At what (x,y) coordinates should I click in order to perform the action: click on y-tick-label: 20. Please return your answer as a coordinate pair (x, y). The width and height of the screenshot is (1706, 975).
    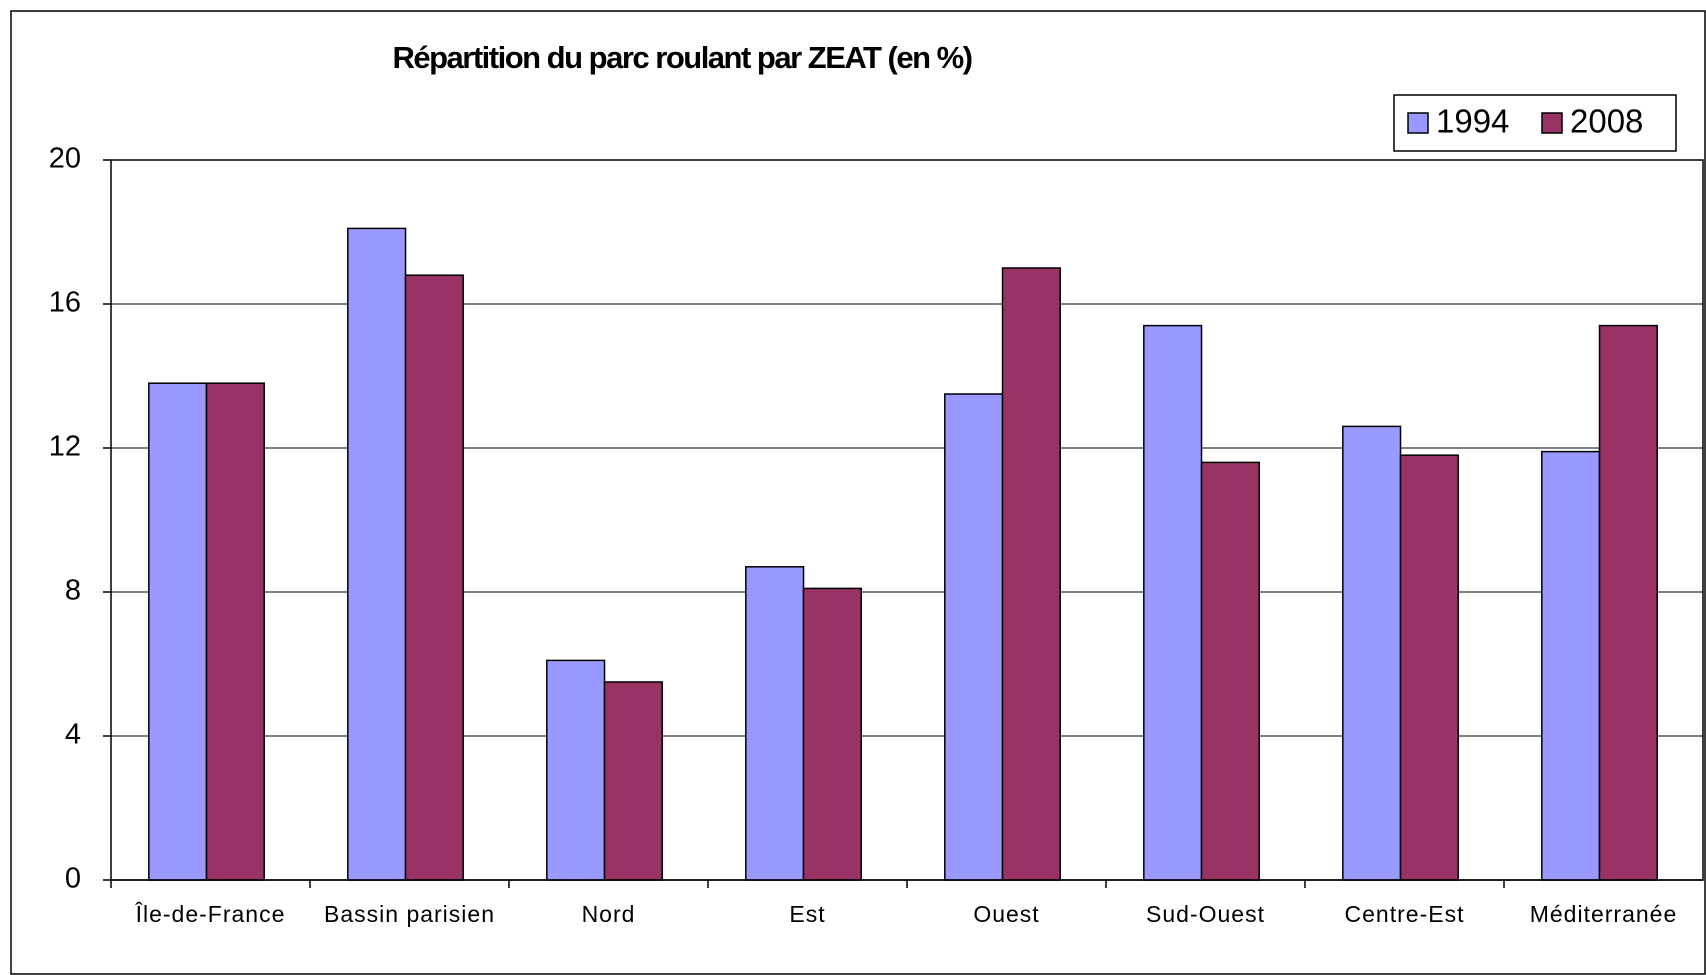
    Looking at the image, I should click on (65, 159).